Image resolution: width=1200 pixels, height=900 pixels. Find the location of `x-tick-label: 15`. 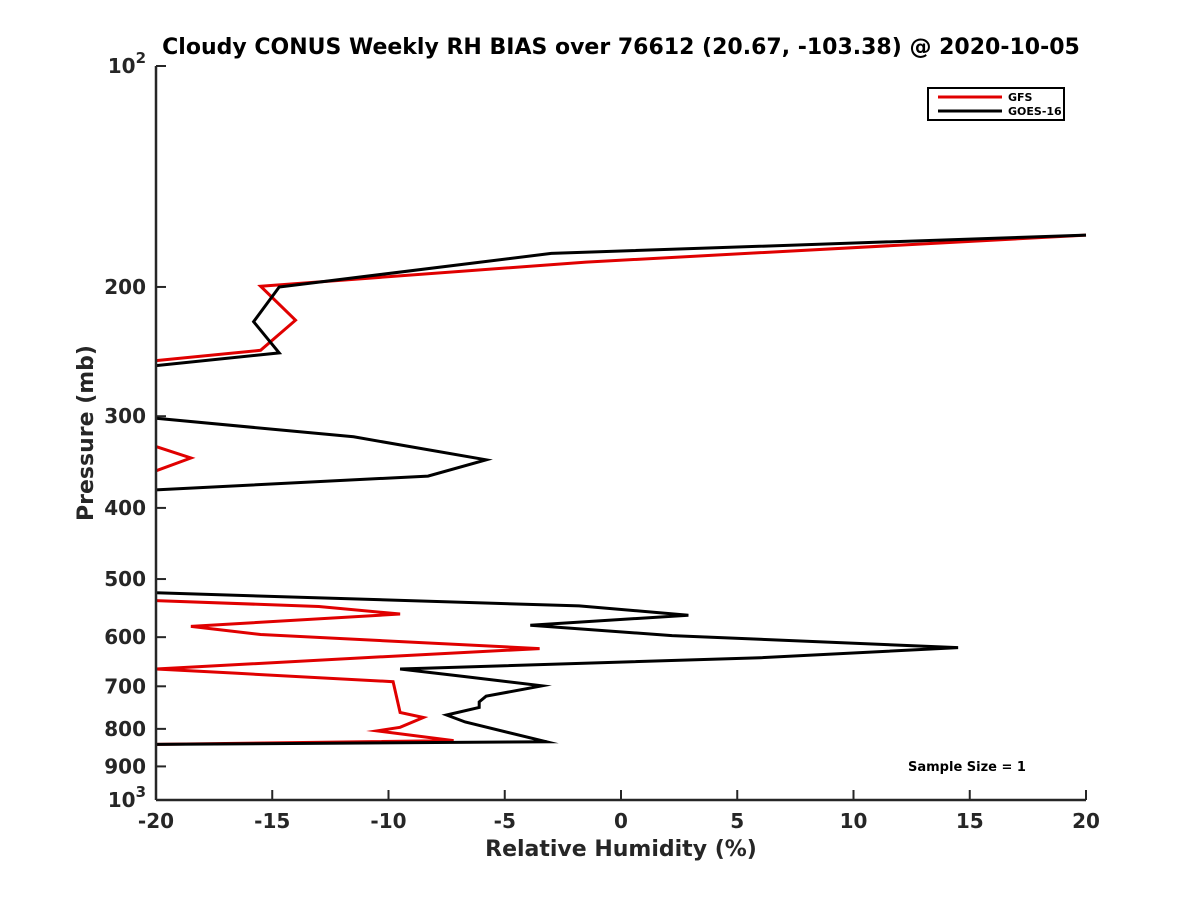

x-tick-label: 15 is located at coordinates (970, 821).